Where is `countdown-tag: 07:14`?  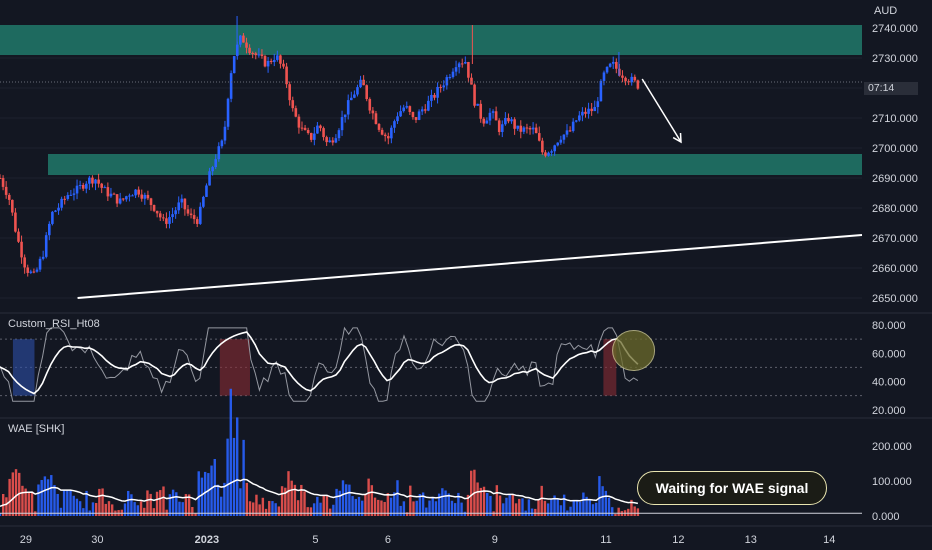
countdown-tag: 07:14 is located at coordinates (891, 88).